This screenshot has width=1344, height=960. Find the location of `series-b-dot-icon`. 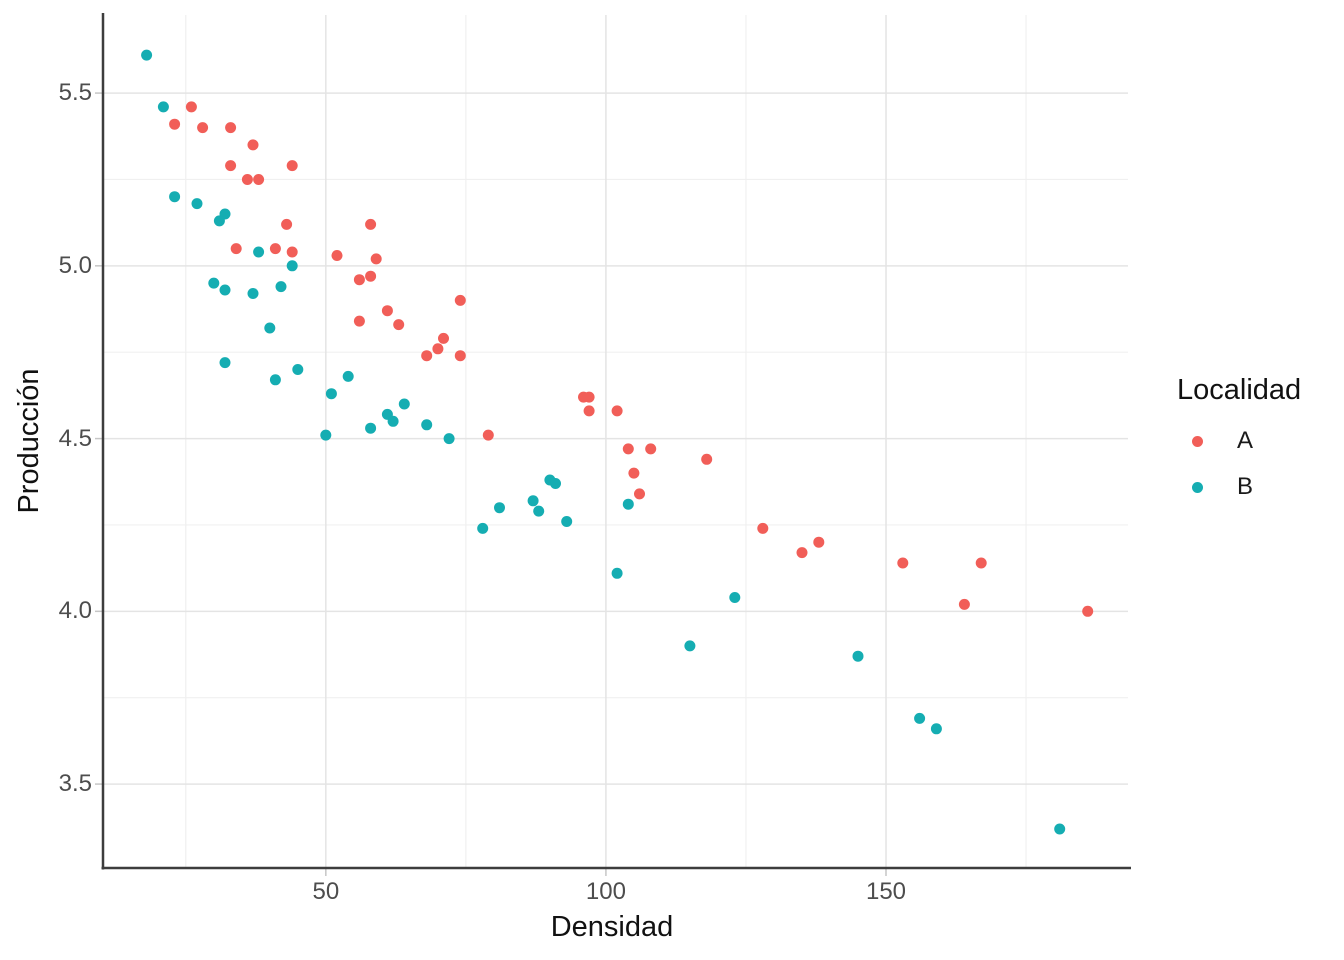

series-b-dot-icon is located at coordinates (1197, 487).